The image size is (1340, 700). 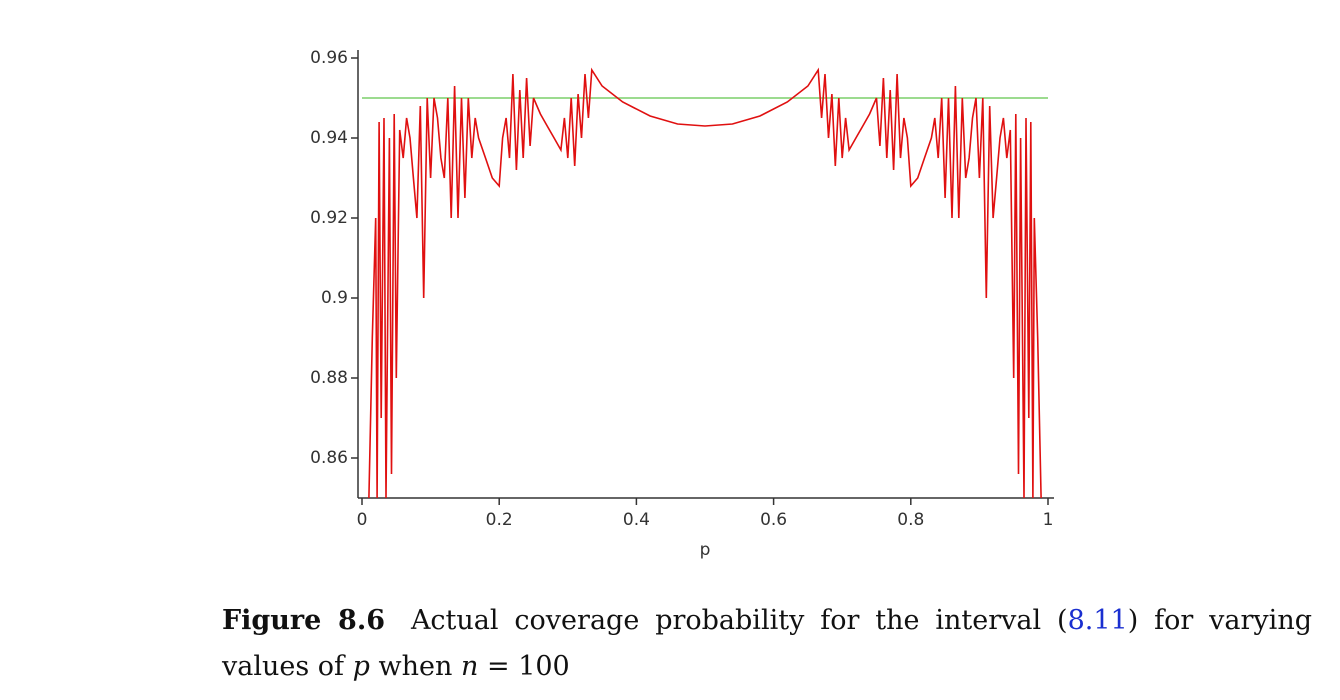 What do you see at coordinates (499, 520) in the screenshot?
I see `x-tick-label: 0.2` at bounding box center [499, 520].